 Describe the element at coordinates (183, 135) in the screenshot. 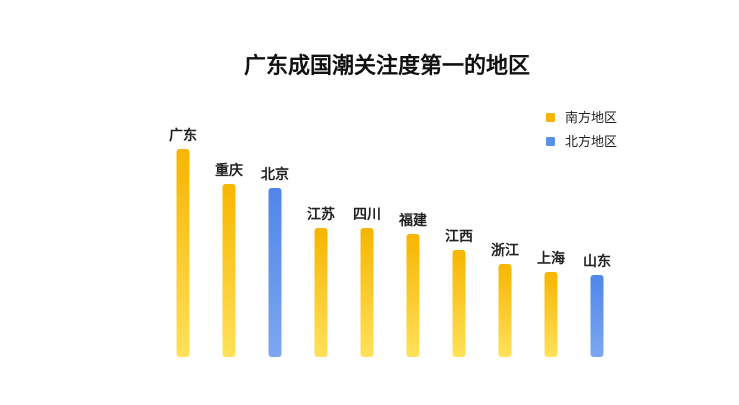

I see `bar-label-1: 广东` at that location.